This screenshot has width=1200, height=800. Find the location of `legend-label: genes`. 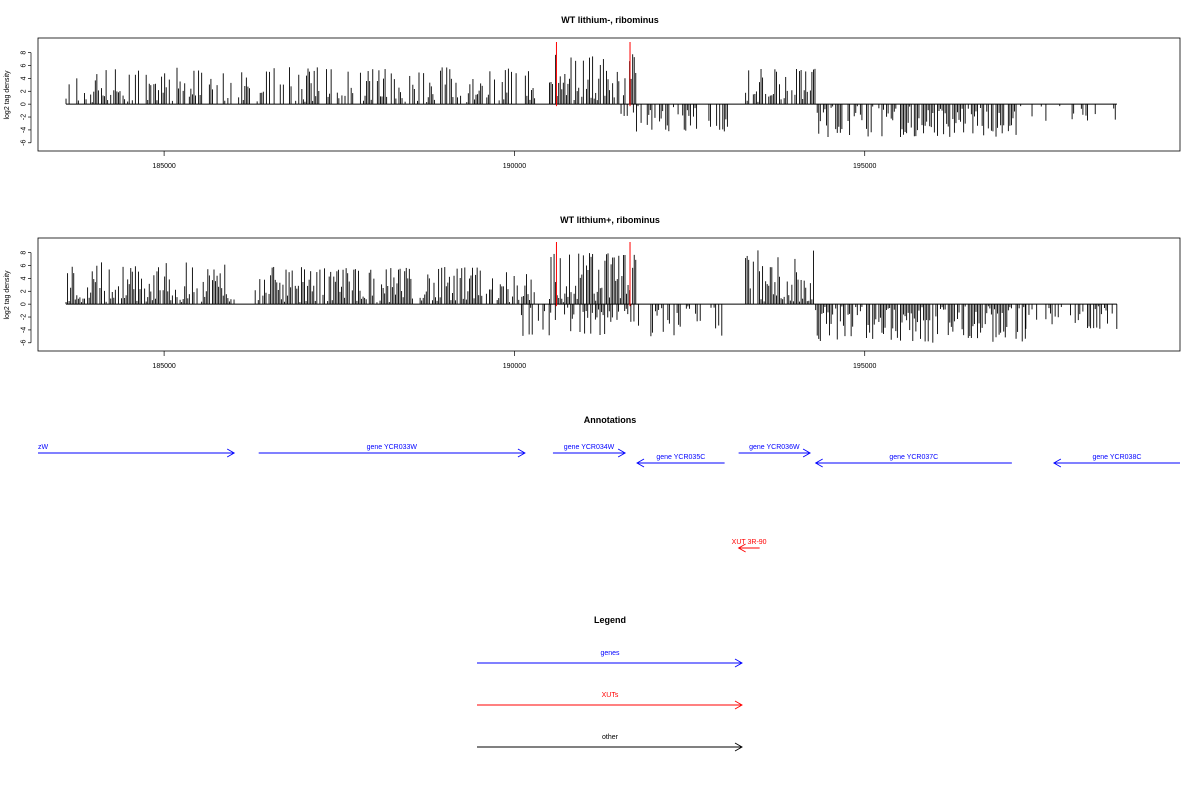

legend-label: genes is located at coordinates (610, 653).